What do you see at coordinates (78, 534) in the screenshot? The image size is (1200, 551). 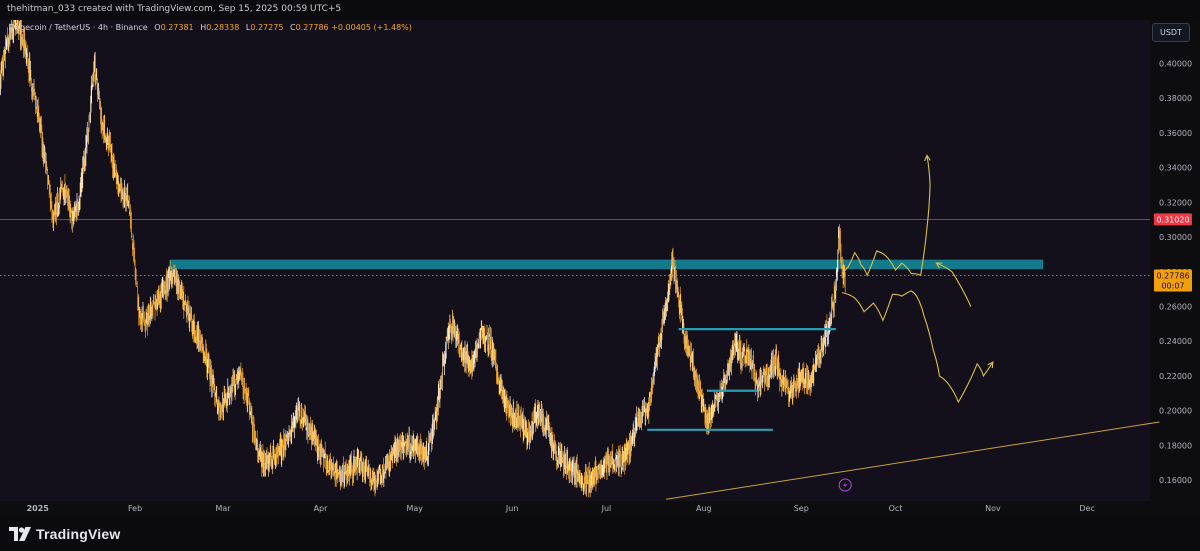 I see `tradingview-logo-text: TradingView` at bounding box center [78, 534].